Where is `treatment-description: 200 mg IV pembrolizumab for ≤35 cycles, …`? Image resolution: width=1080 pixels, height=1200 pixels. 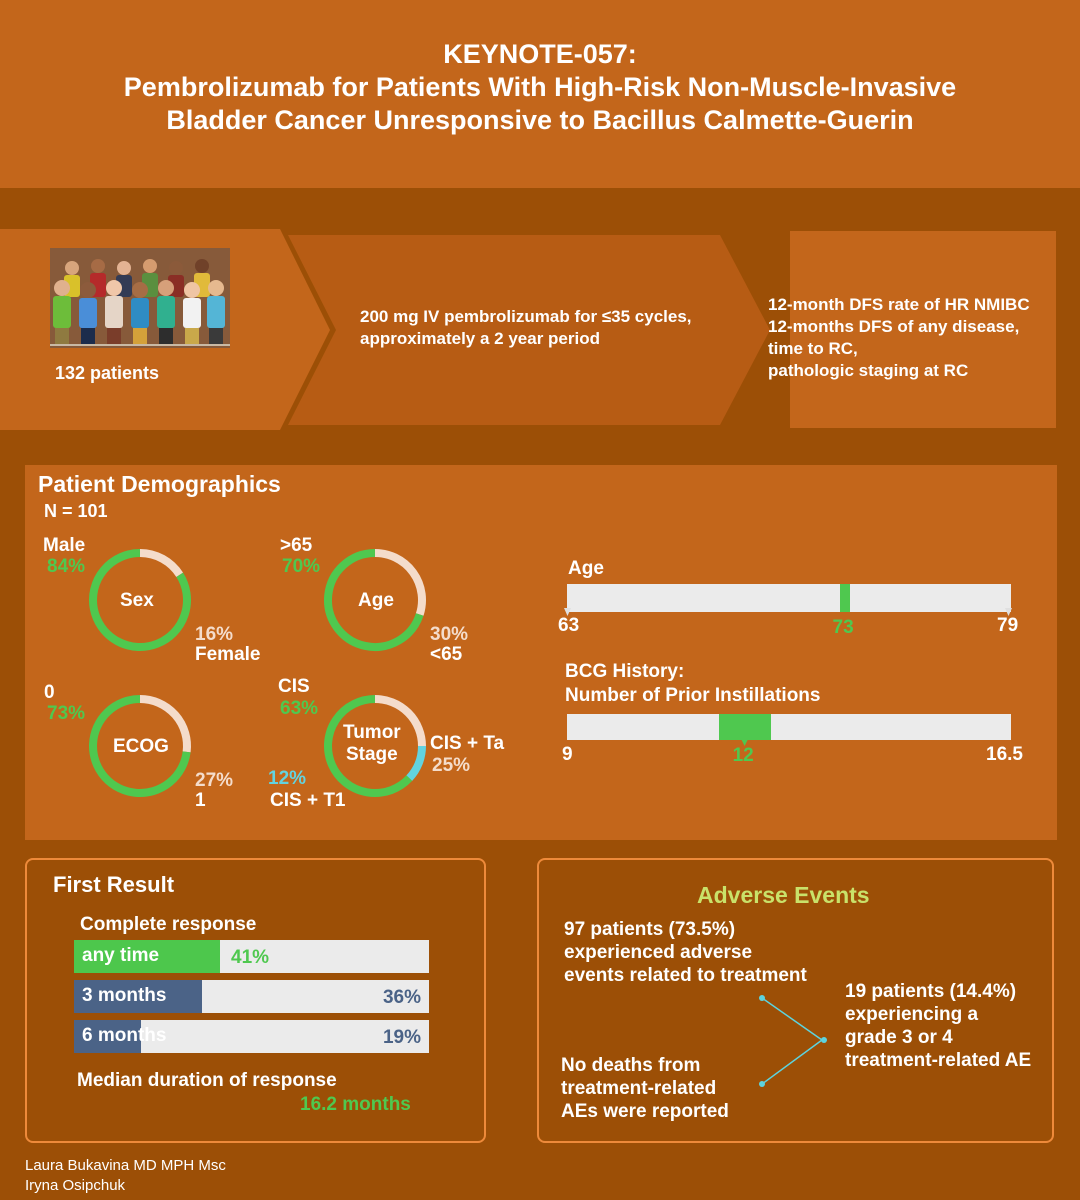
treatment-description: 200 mg IV pembrolizumab for ≤35 cycles, … is located at coordinates (526, 328).